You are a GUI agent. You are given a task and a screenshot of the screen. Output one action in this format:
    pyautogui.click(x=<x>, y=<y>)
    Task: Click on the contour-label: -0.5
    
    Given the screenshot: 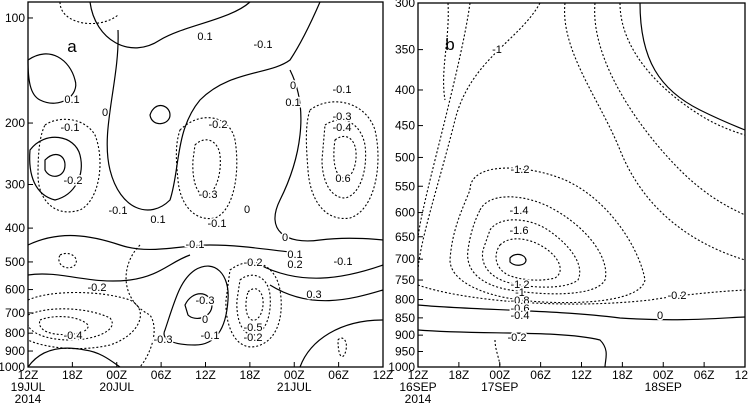 What is the action you would take?
    pyautogui.click(x=253, y=328)
    